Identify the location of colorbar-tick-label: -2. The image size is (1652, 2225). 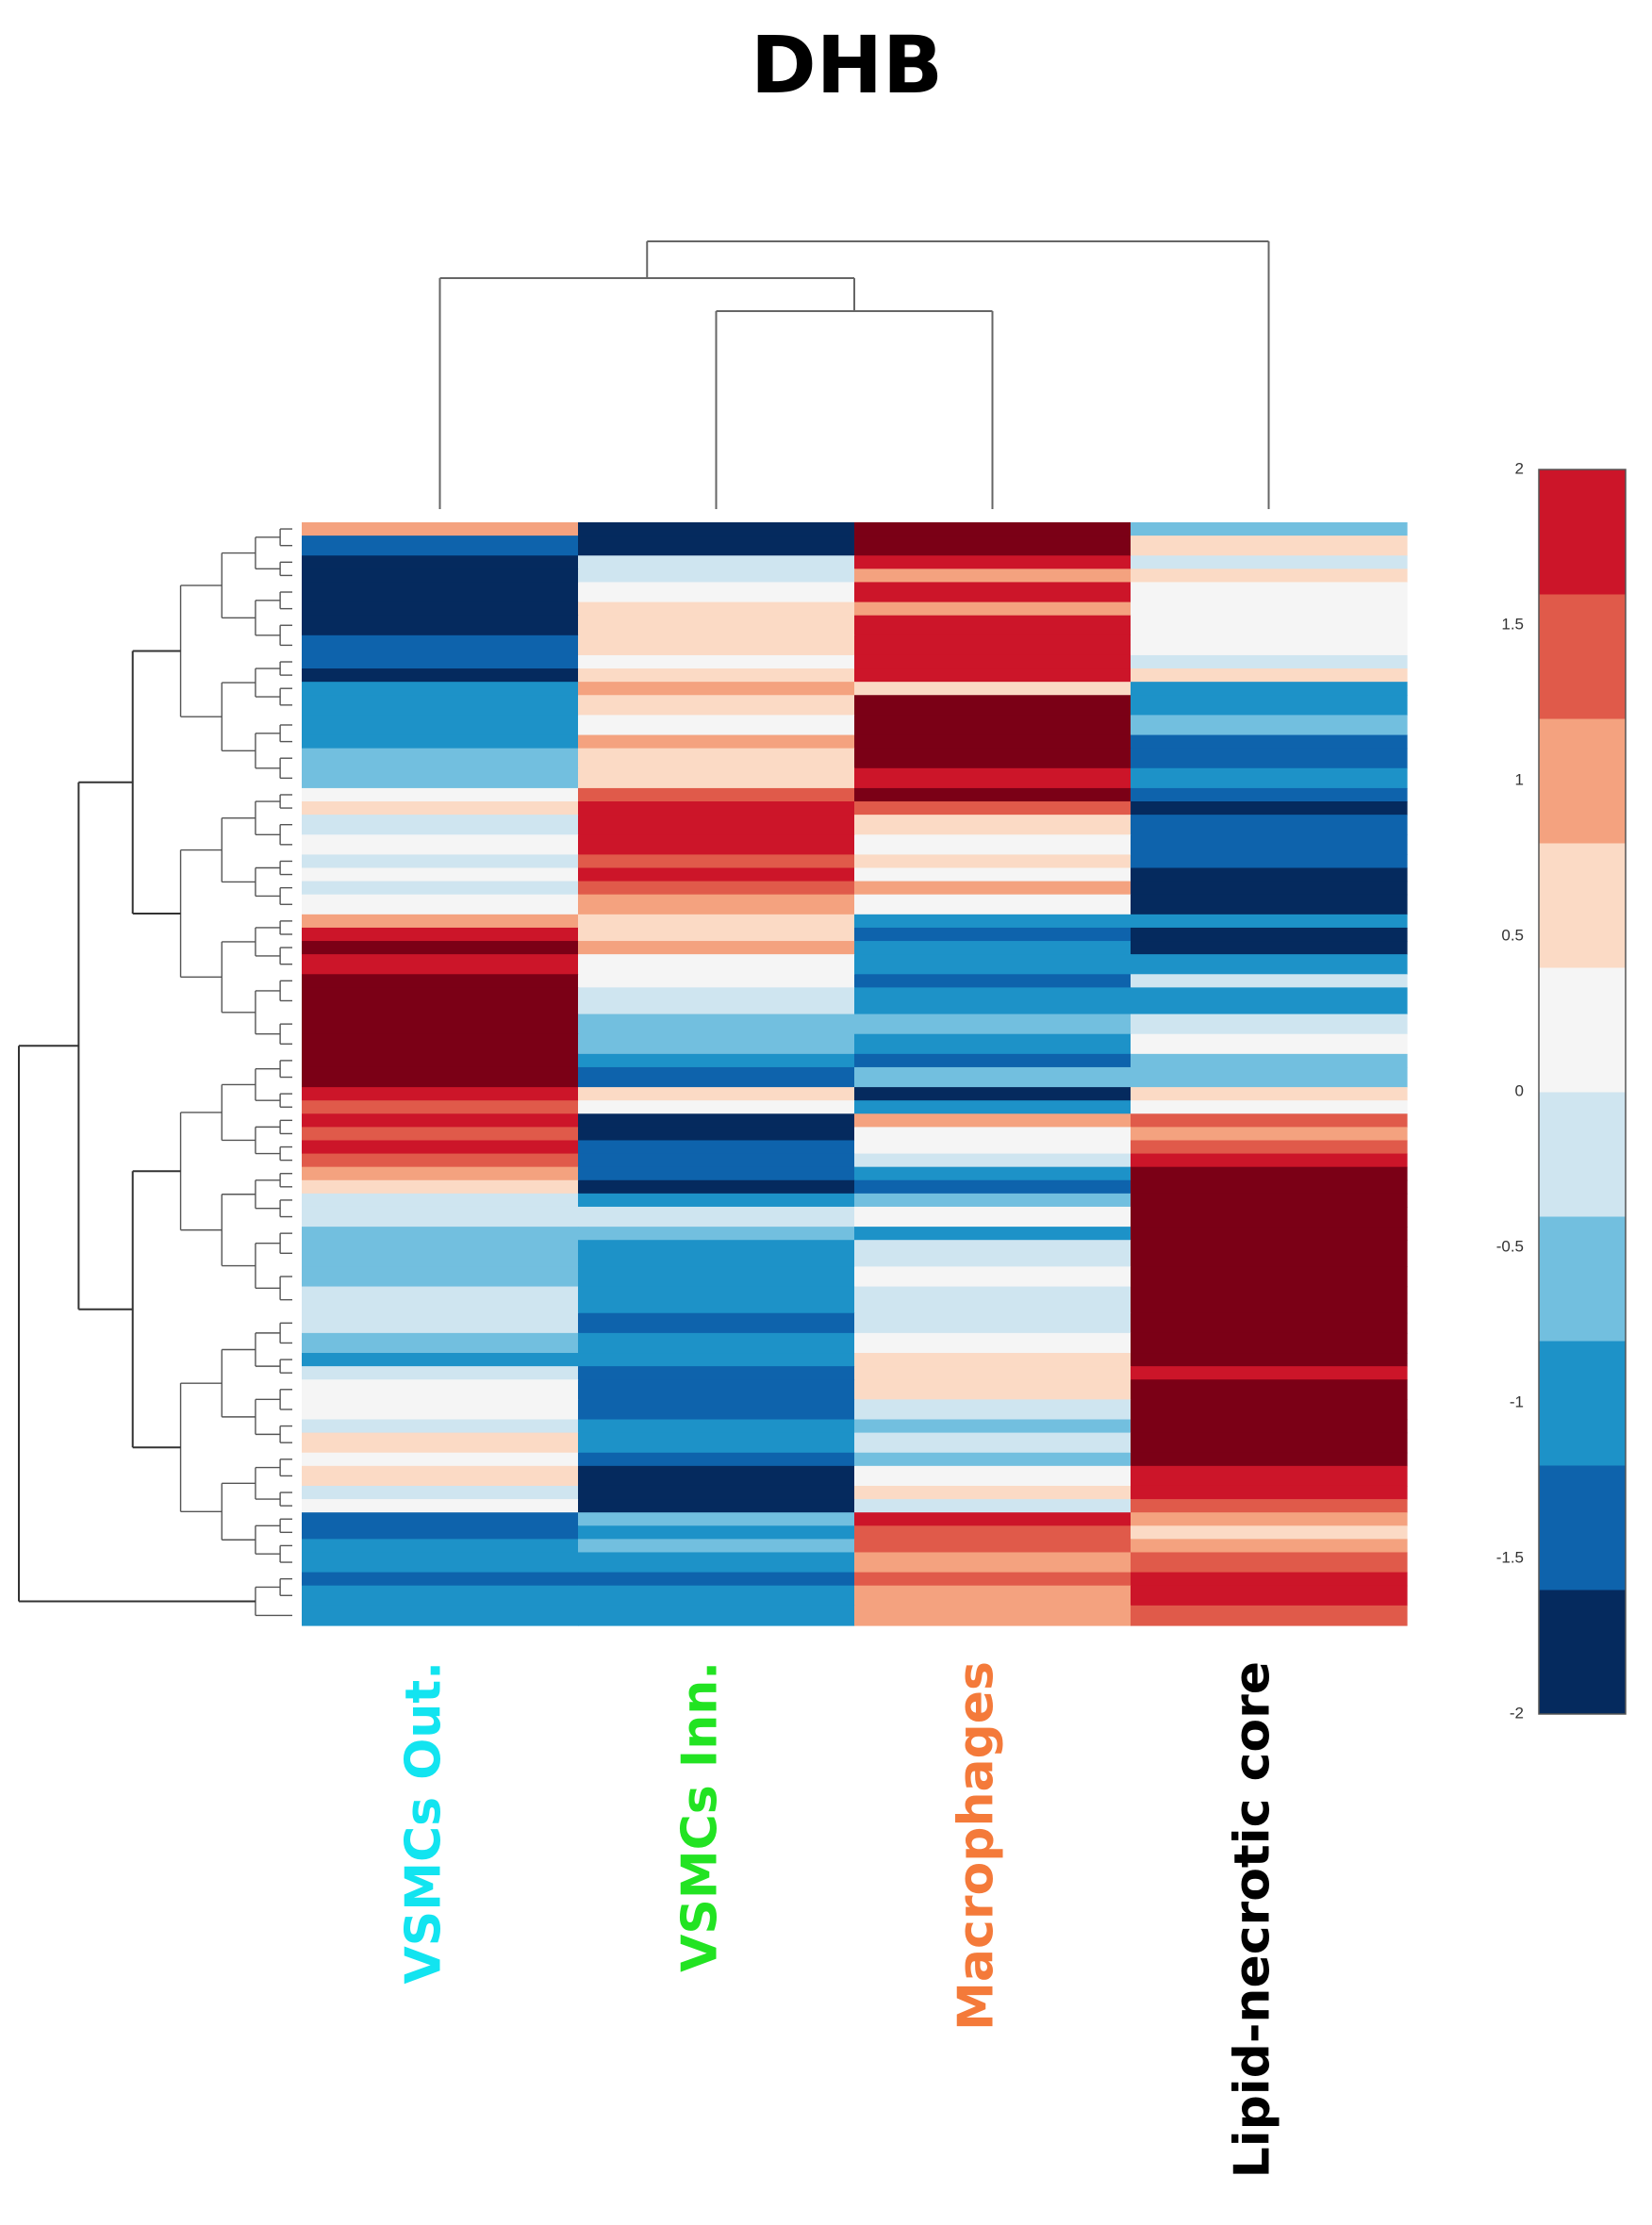
(1517, 1713).